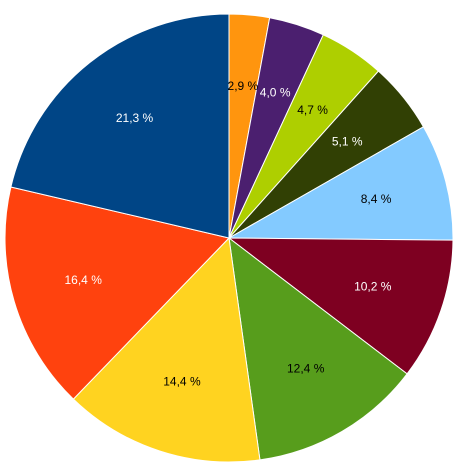 The image size is (458, 476). I want to click on slice-data-label: 12,4 %, so click(306, 368).